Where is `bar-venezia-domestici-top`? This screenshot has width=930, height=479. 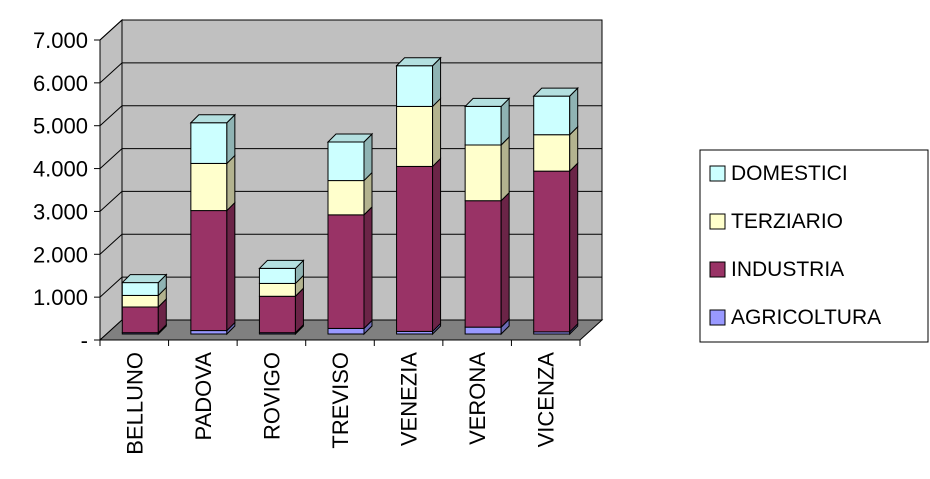
bar-venezia-domestici-top is located at coordinates (418, 62).